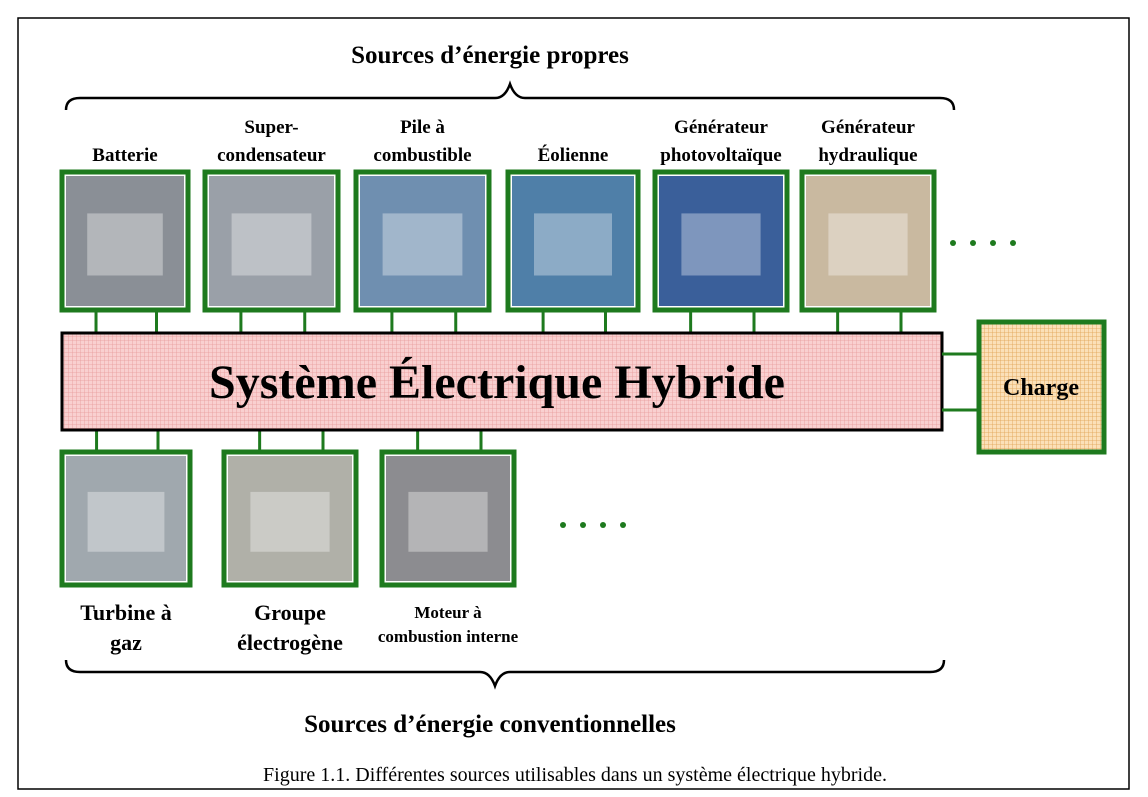 The image size is (1148, 797). What do you see at coordinates (720, 155) in the screenshot?
I see `source-label: photovoltaïque` at bounding box center [720, 155].